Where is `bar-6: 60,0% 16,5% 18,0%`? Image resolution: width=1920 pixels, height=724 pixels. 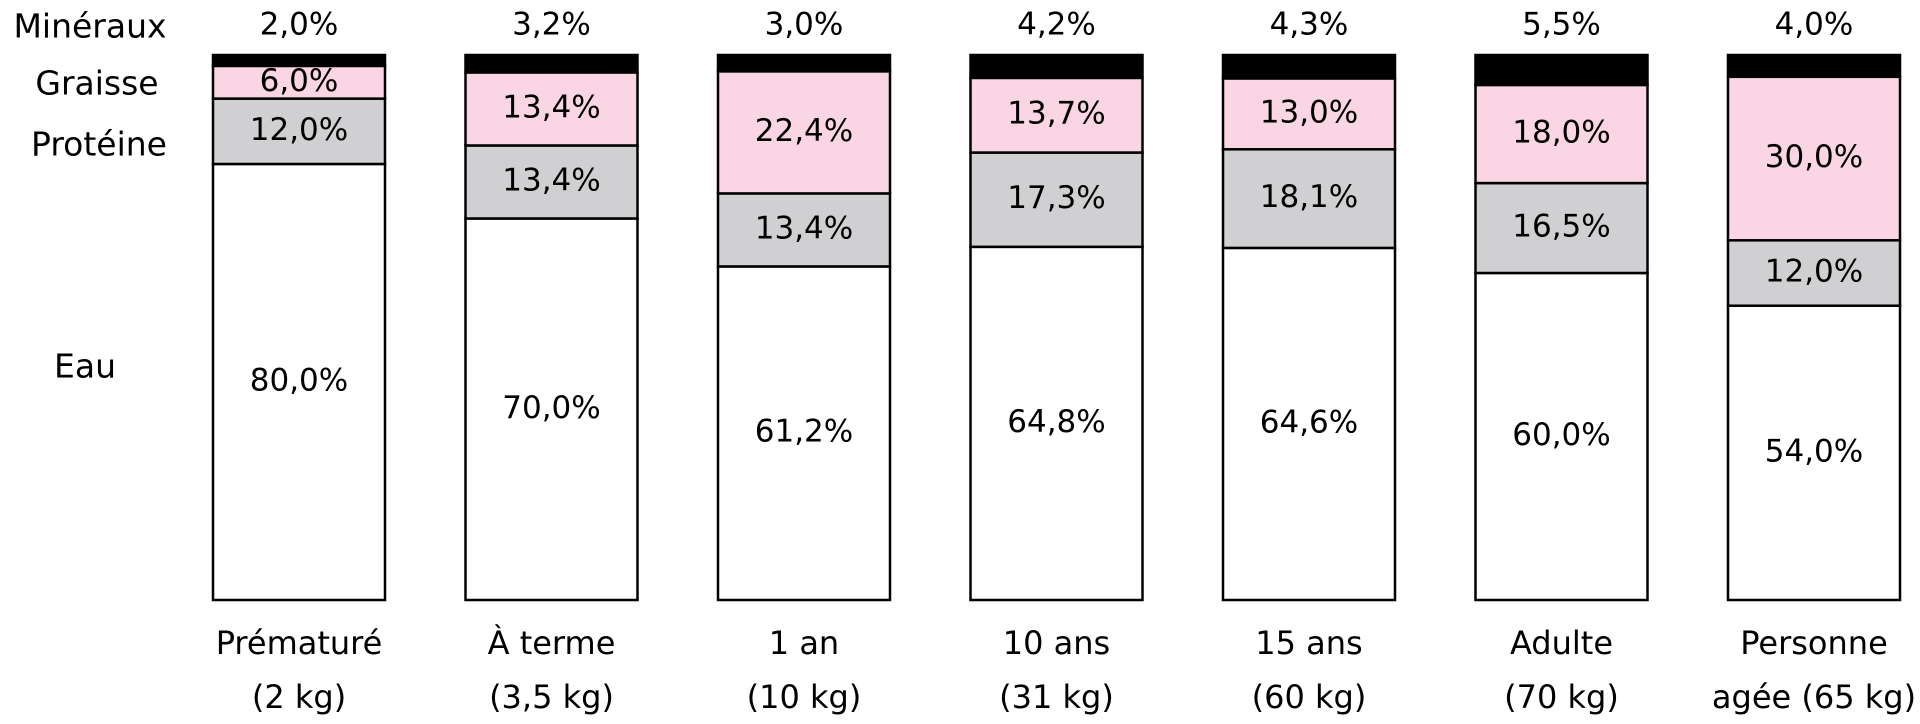
bar-6: 60,0% 16,5% 18,0% is located at coordinates (1561, 327).